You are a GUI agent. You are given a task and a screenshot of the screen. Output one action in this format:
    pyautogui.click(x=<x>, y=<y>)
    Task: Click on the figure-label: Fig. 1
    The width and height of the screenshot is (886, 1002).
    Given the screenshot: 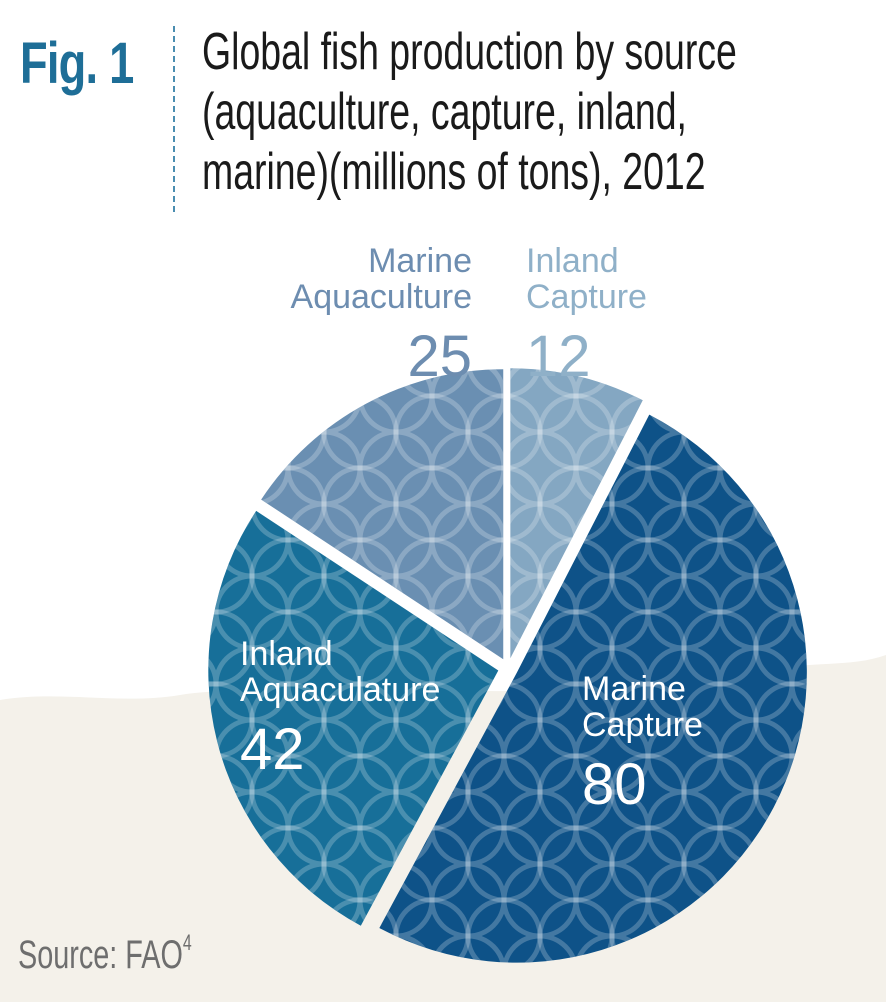 What is the action you would take?
    pyautogui.click(x=77, y=63)
    